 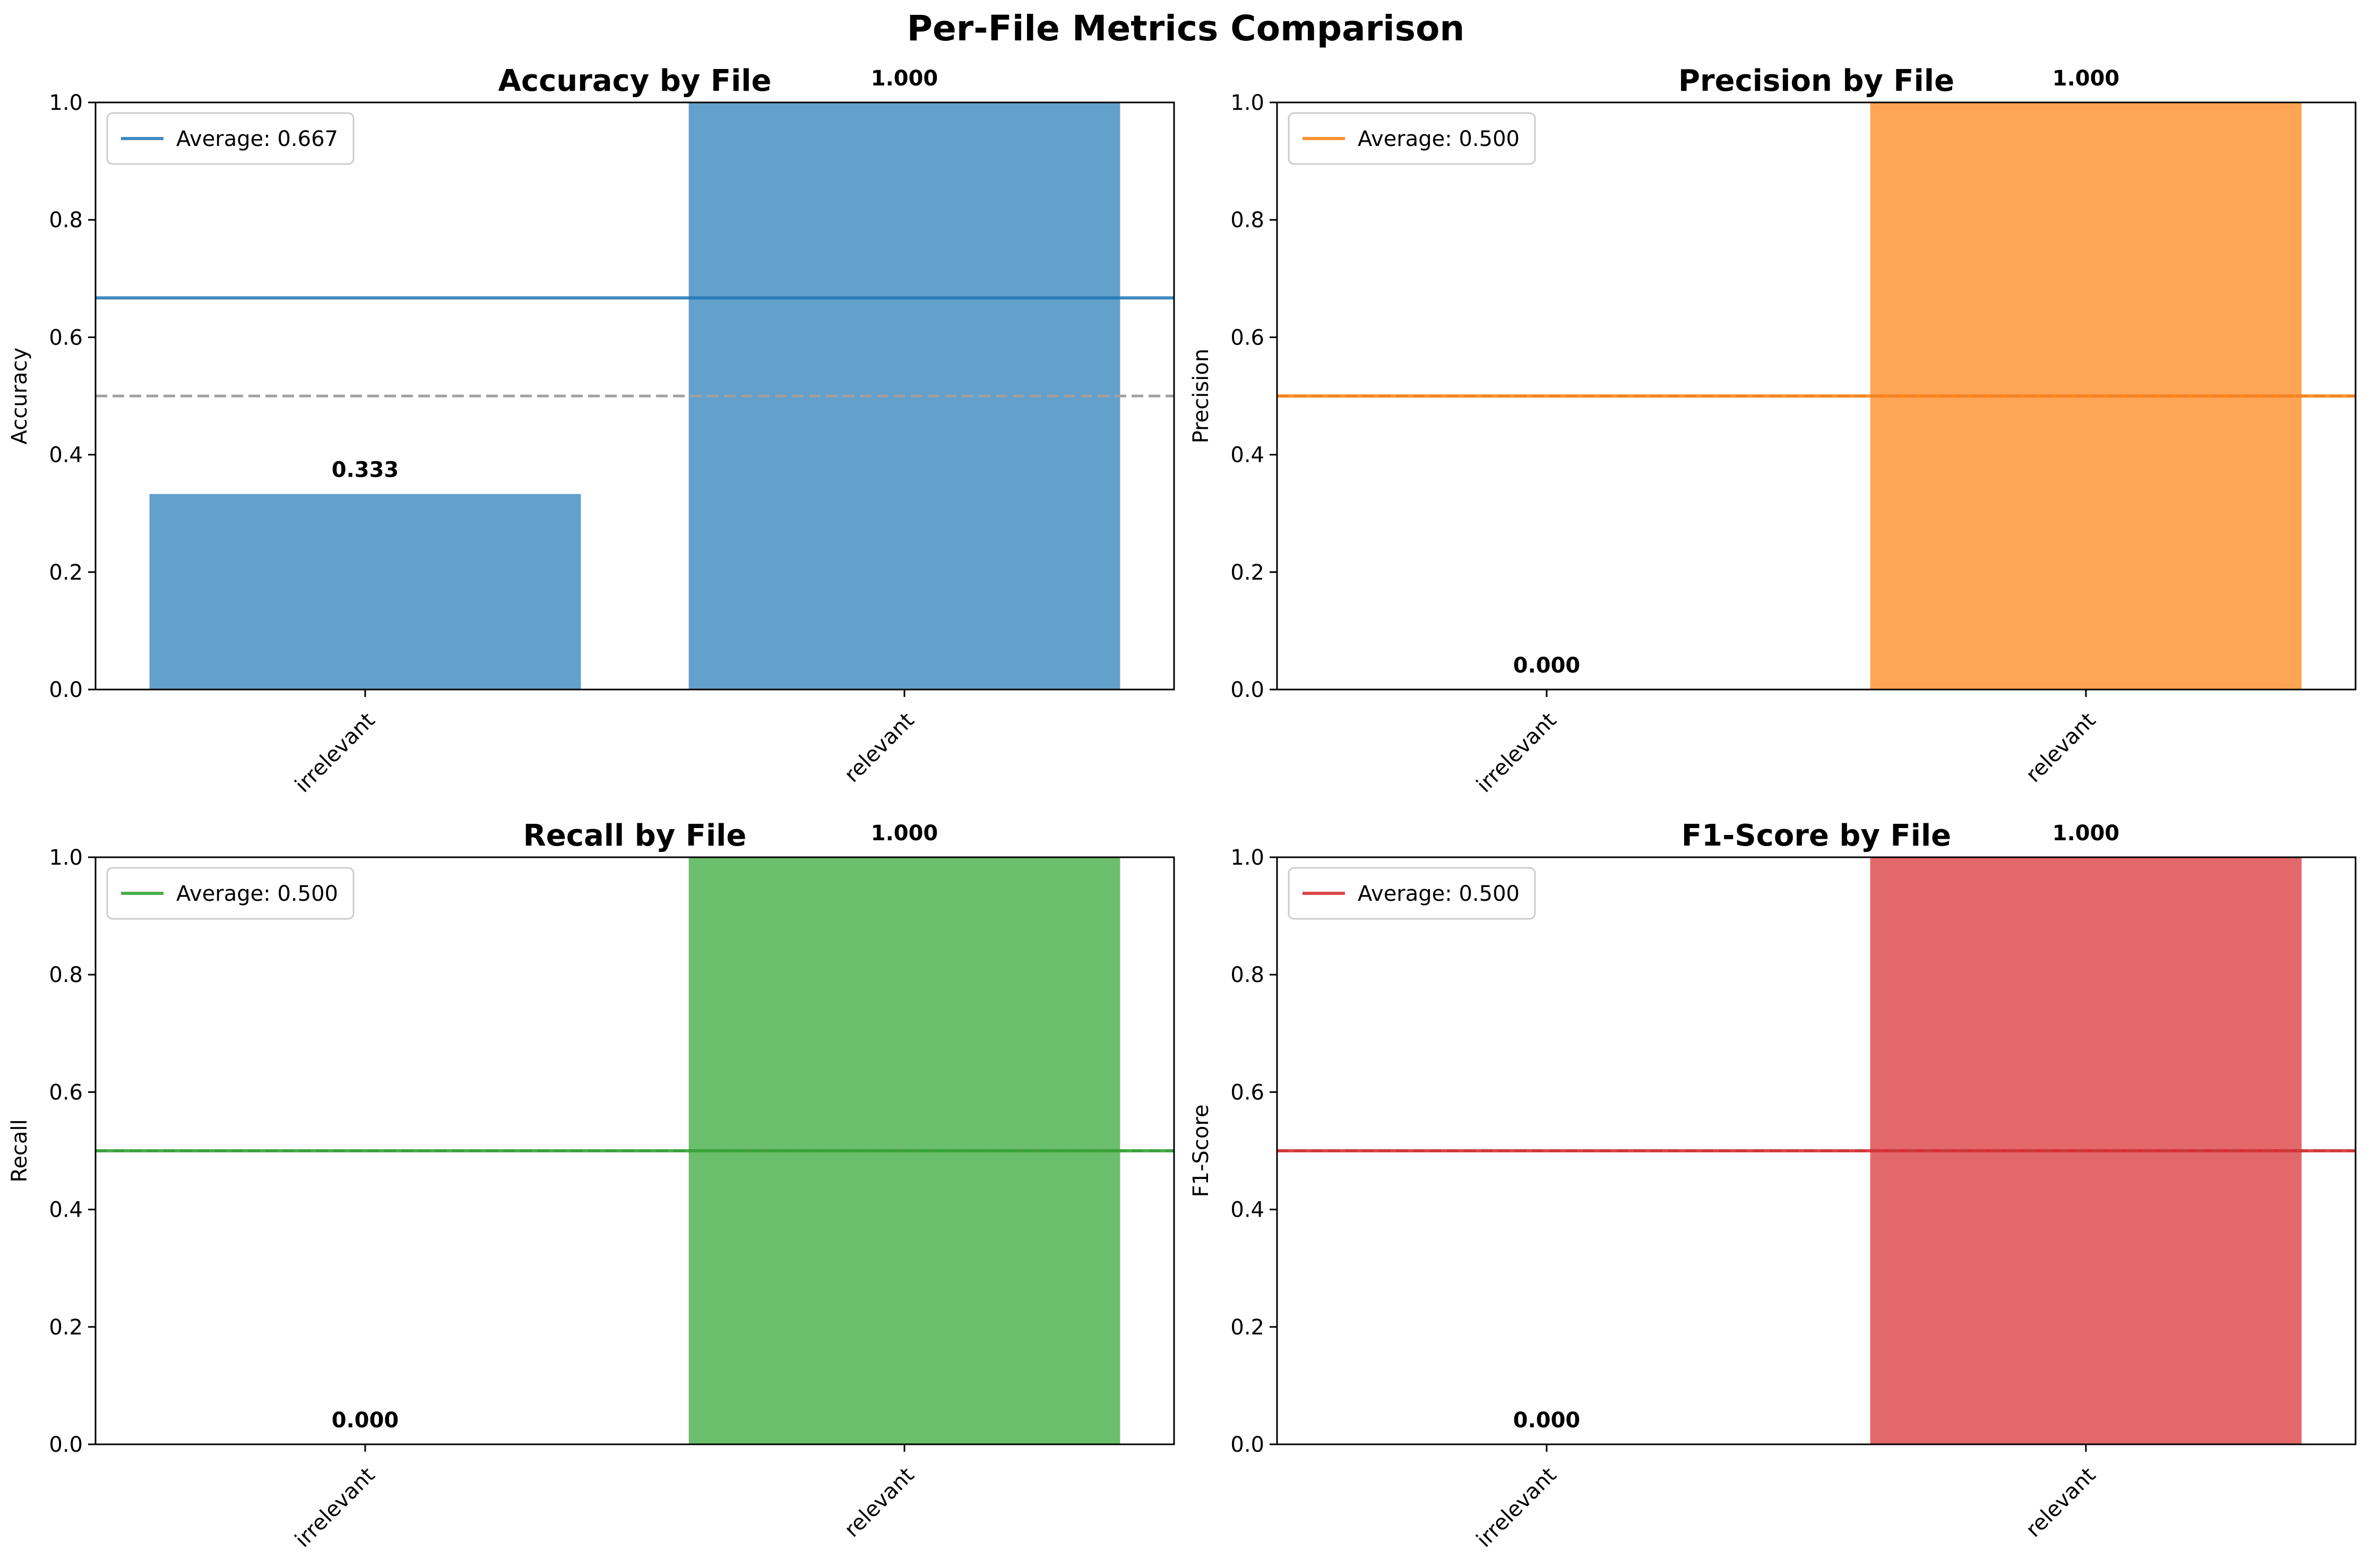 I want to click on bar, so click(x=365, y=592).